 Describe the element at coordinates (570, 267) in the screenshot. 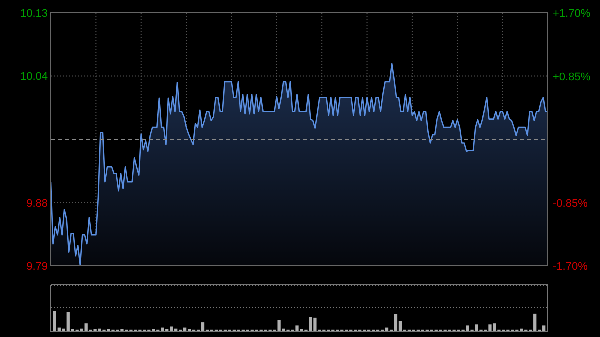

I see `y2-tick-label: -1.70%` at that location.